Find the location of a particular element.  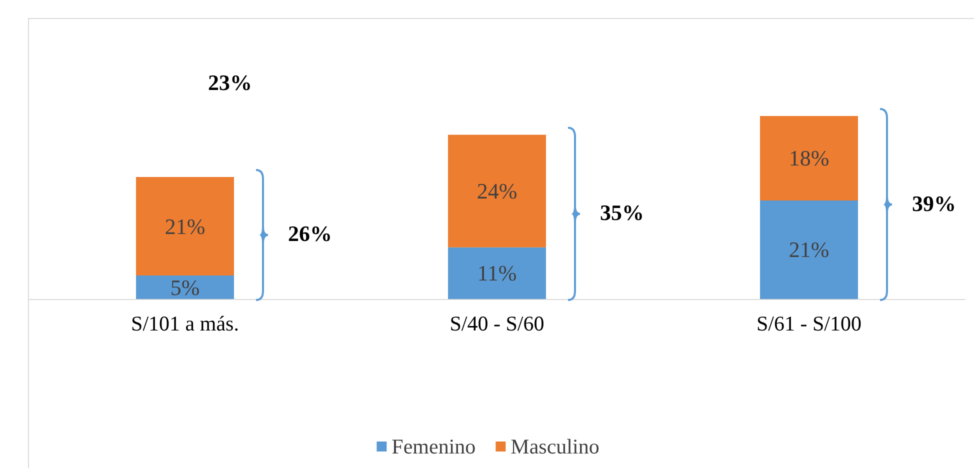

data-label: 18% is located at coordinates (809, 158).